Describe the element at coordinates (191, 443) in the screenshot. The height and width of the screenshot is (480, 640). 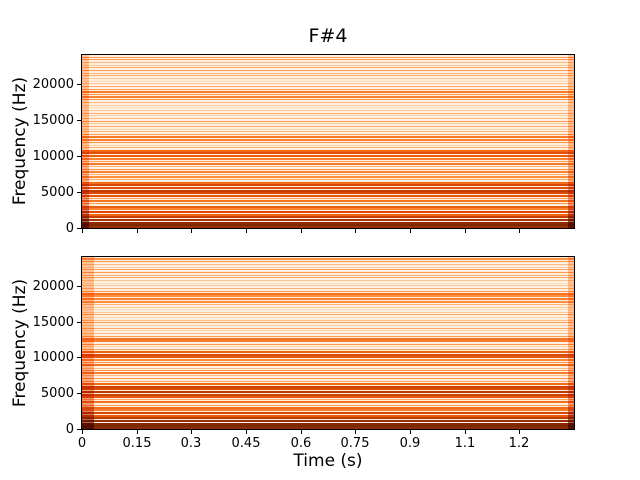
I see `x-tick-label: 0.3` at that location.